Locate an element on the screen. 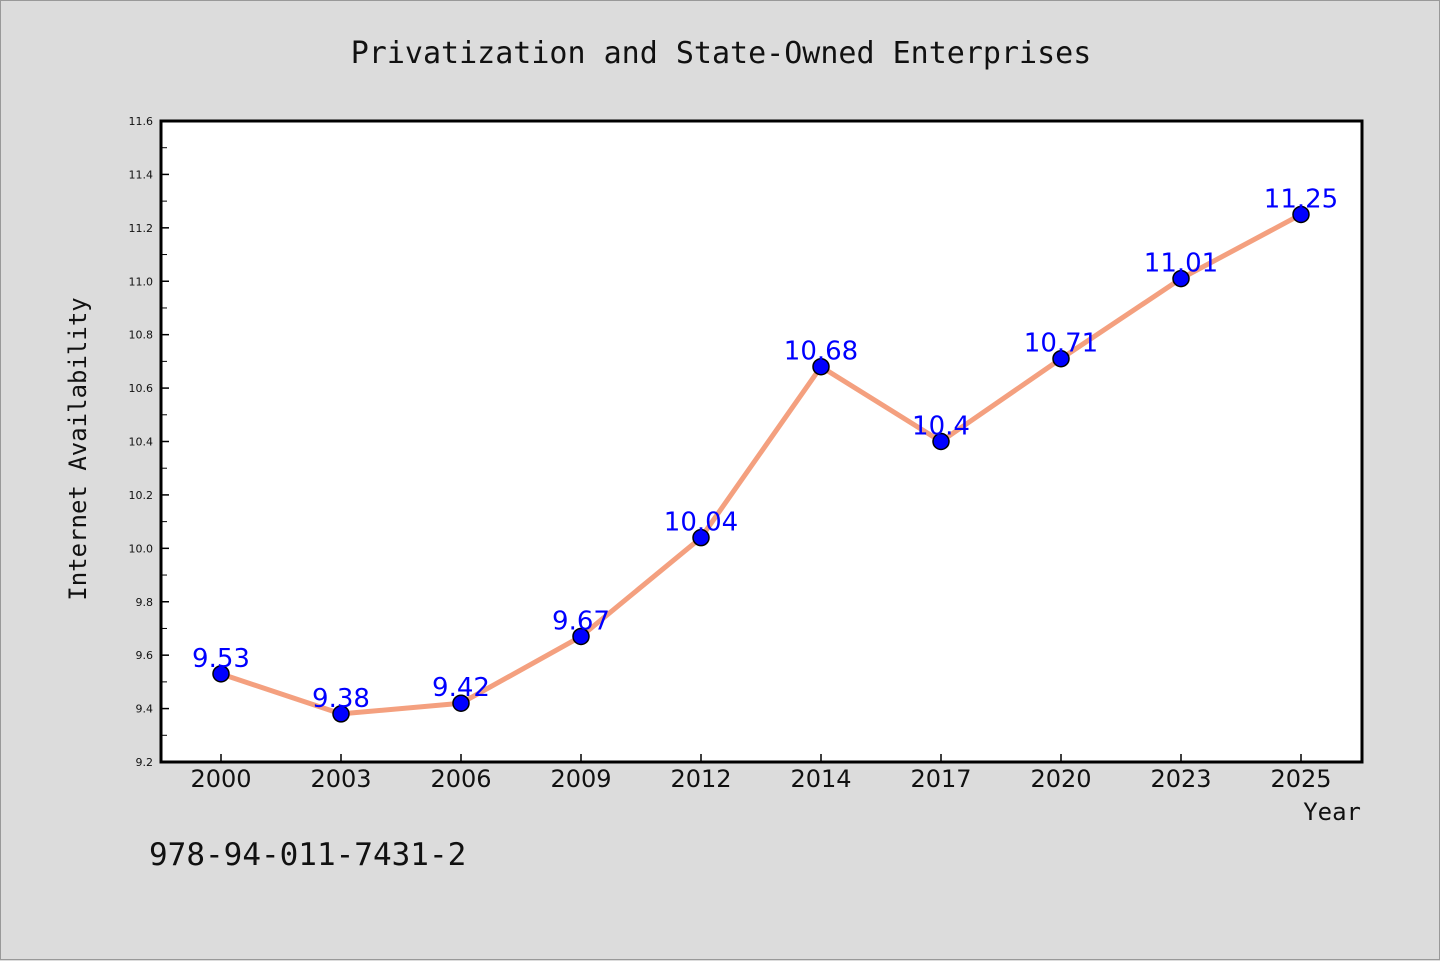 The height and width of the screenshot is (961, 1440). data-label: 10.04 is located at coordinates (701, 523).